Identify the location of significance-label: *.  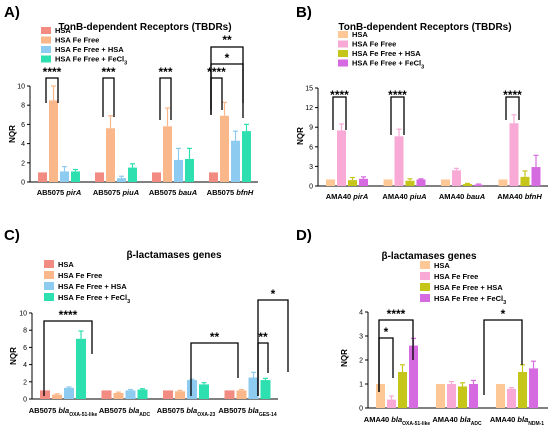
(227, 58).